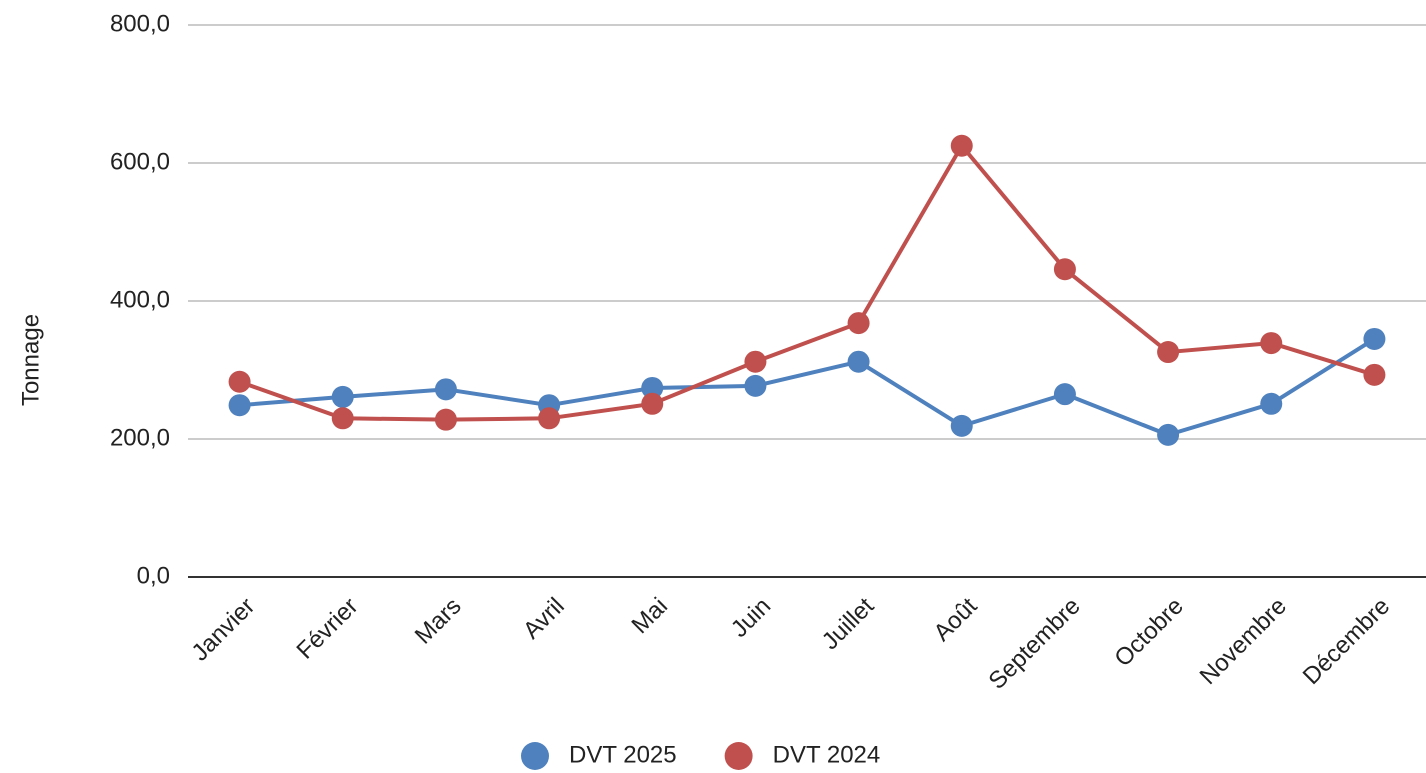 This screenshot has width=1426, height=773. What do you see at coordinates (848, 623) in the screenshot?
I see `x-tick-label: Juillet` at bounding box center [848, 623].